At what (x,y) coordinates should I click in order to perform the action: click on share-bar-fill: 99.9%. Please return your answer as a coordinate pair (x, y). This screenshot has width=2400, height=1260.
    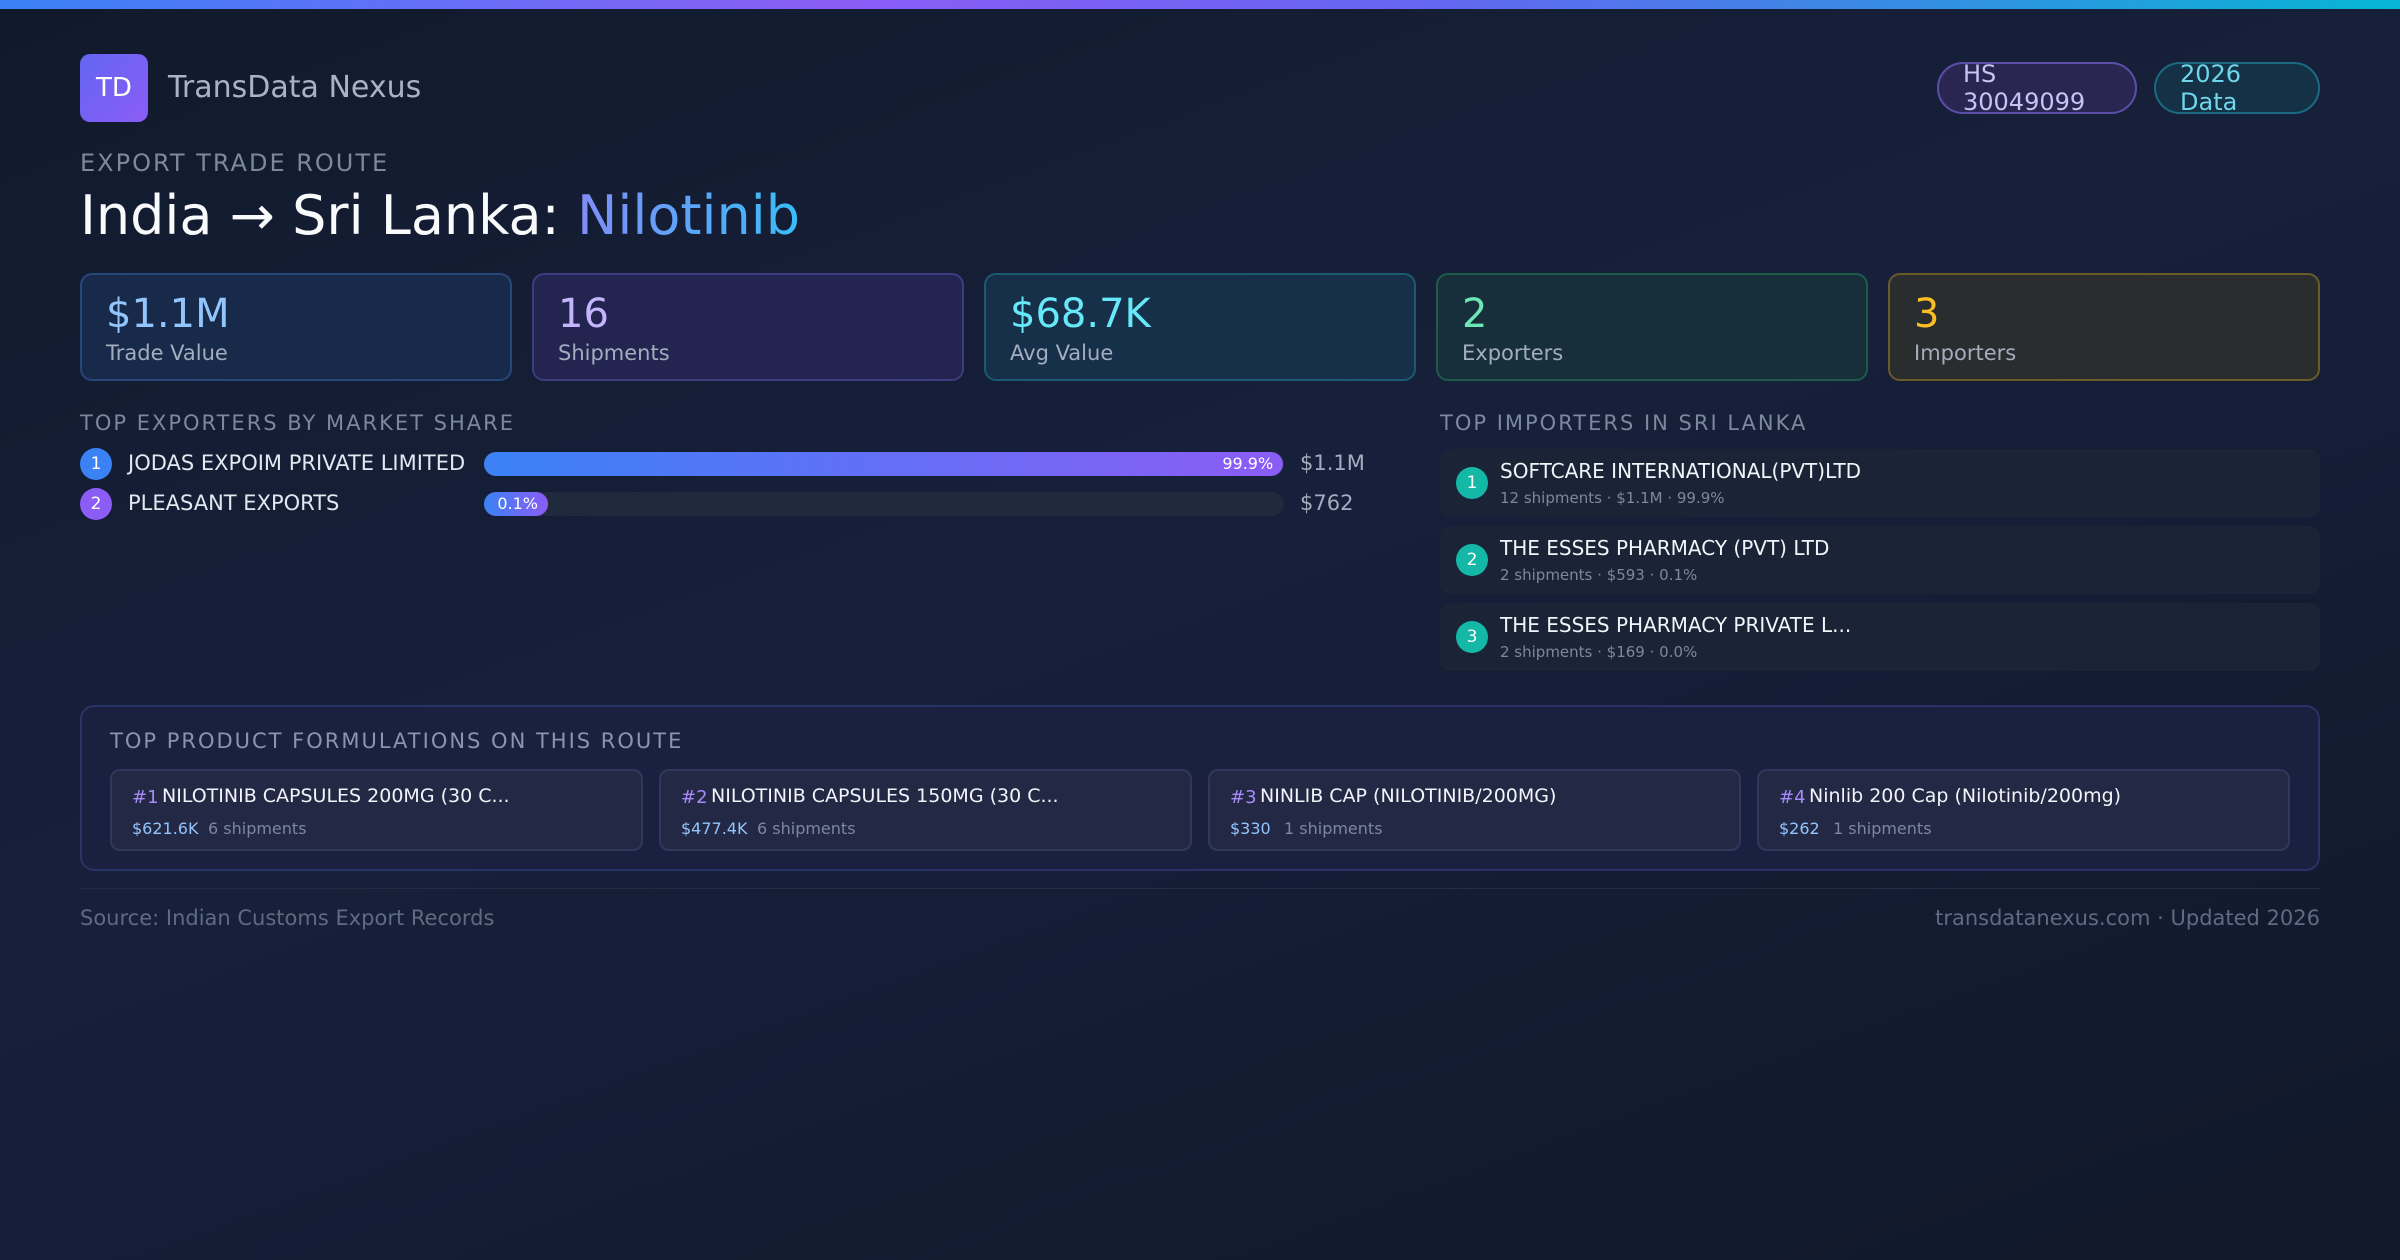
    Looking at the image, I should click on (884, 464).